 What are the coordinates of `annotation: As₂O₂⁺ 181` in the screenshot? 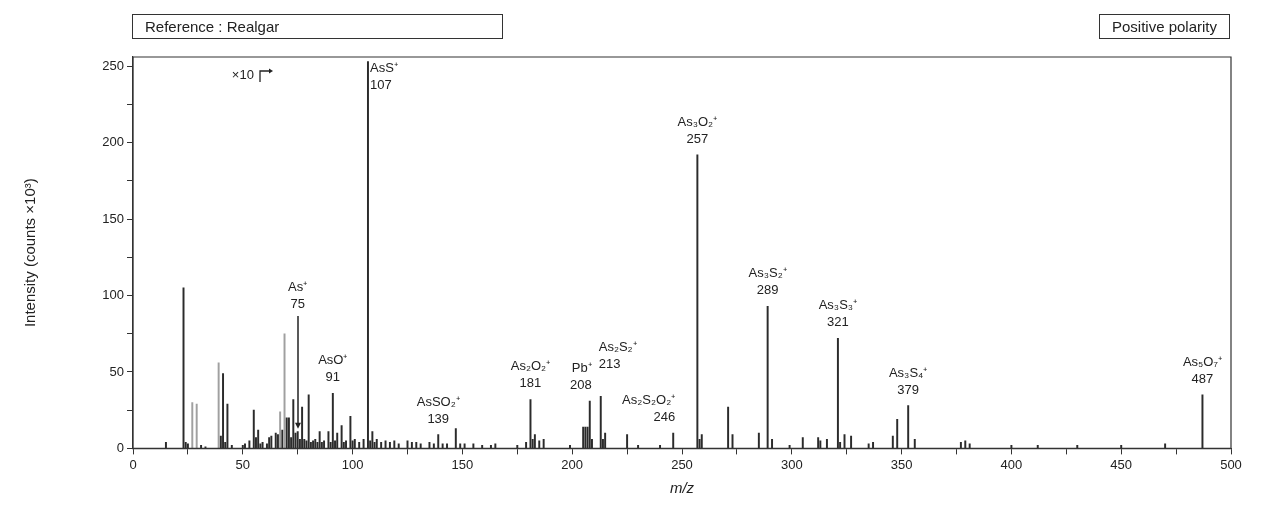 It's located at (530, 374).